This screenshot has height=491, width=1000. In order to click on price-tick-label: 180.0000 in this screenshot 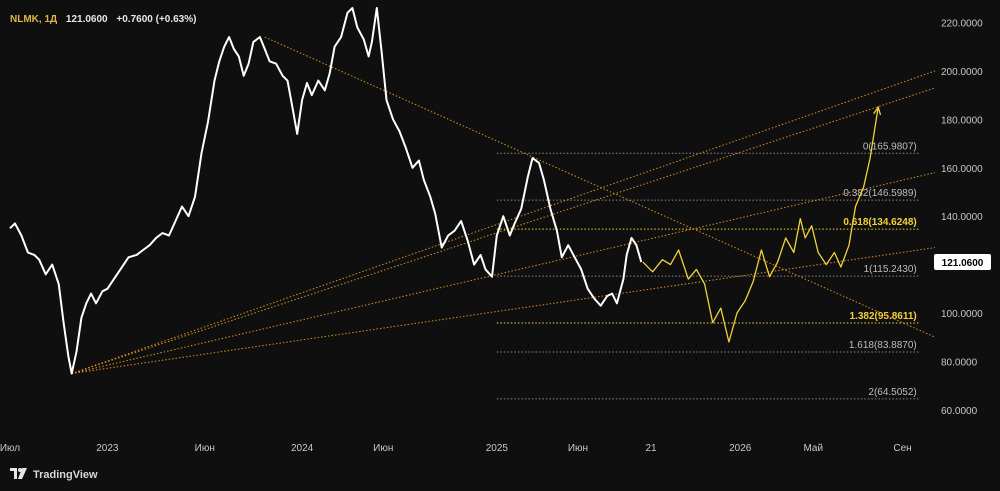, I will do `click(962, 120)`.